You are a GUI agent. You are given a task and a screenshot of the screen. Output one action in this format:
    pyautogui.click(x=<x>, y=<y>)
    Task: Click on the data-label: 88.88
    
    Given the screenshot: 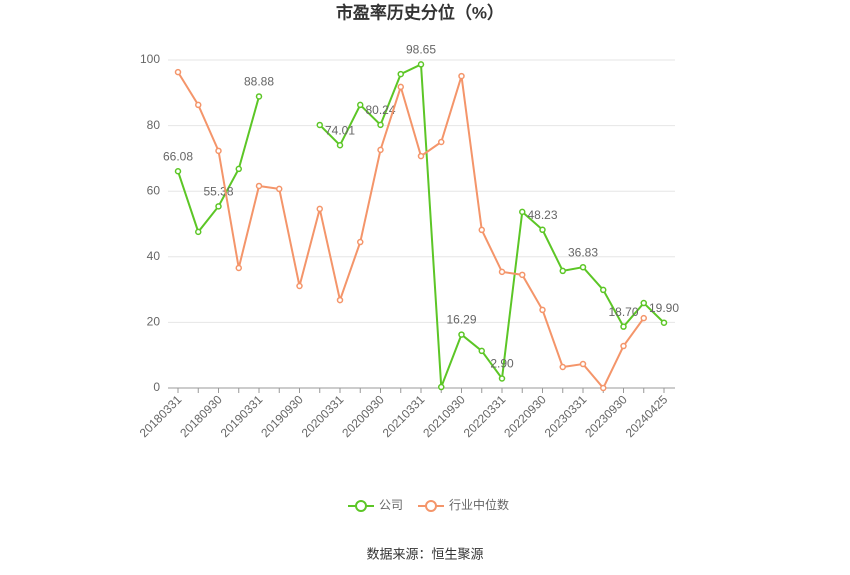 What is the action you would take?
    pyautogui.click(x=259, y=82)
    